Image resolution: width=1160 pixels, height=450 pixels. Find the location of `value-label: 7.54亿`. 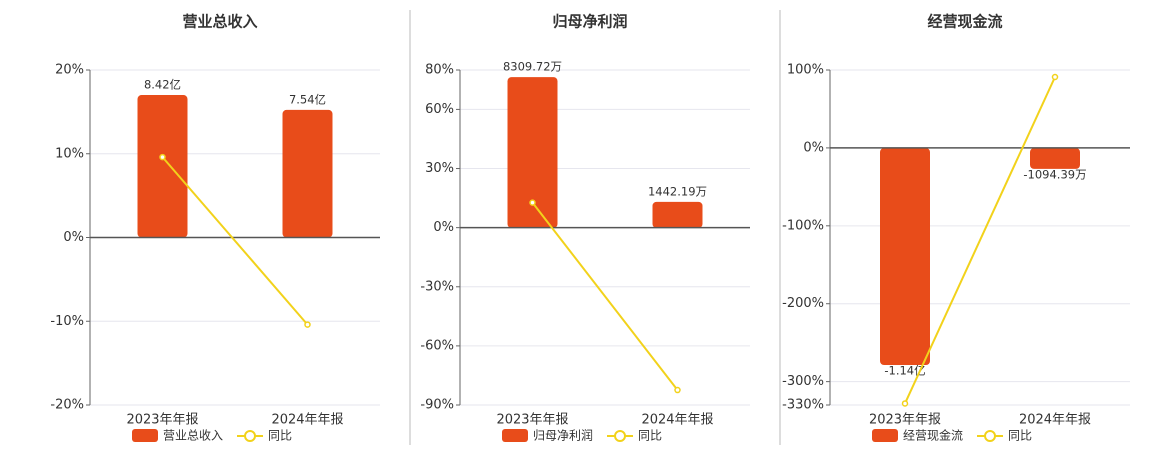

value-label: 7.54亿 is located at coordinates (307, 99).